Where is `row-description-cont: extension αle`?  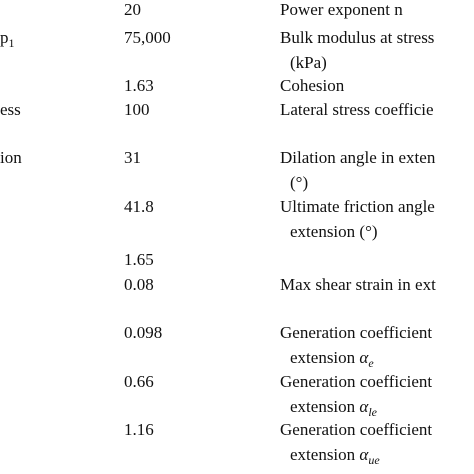 row-description-cont: extension αle is located at coordinates (334, 408).